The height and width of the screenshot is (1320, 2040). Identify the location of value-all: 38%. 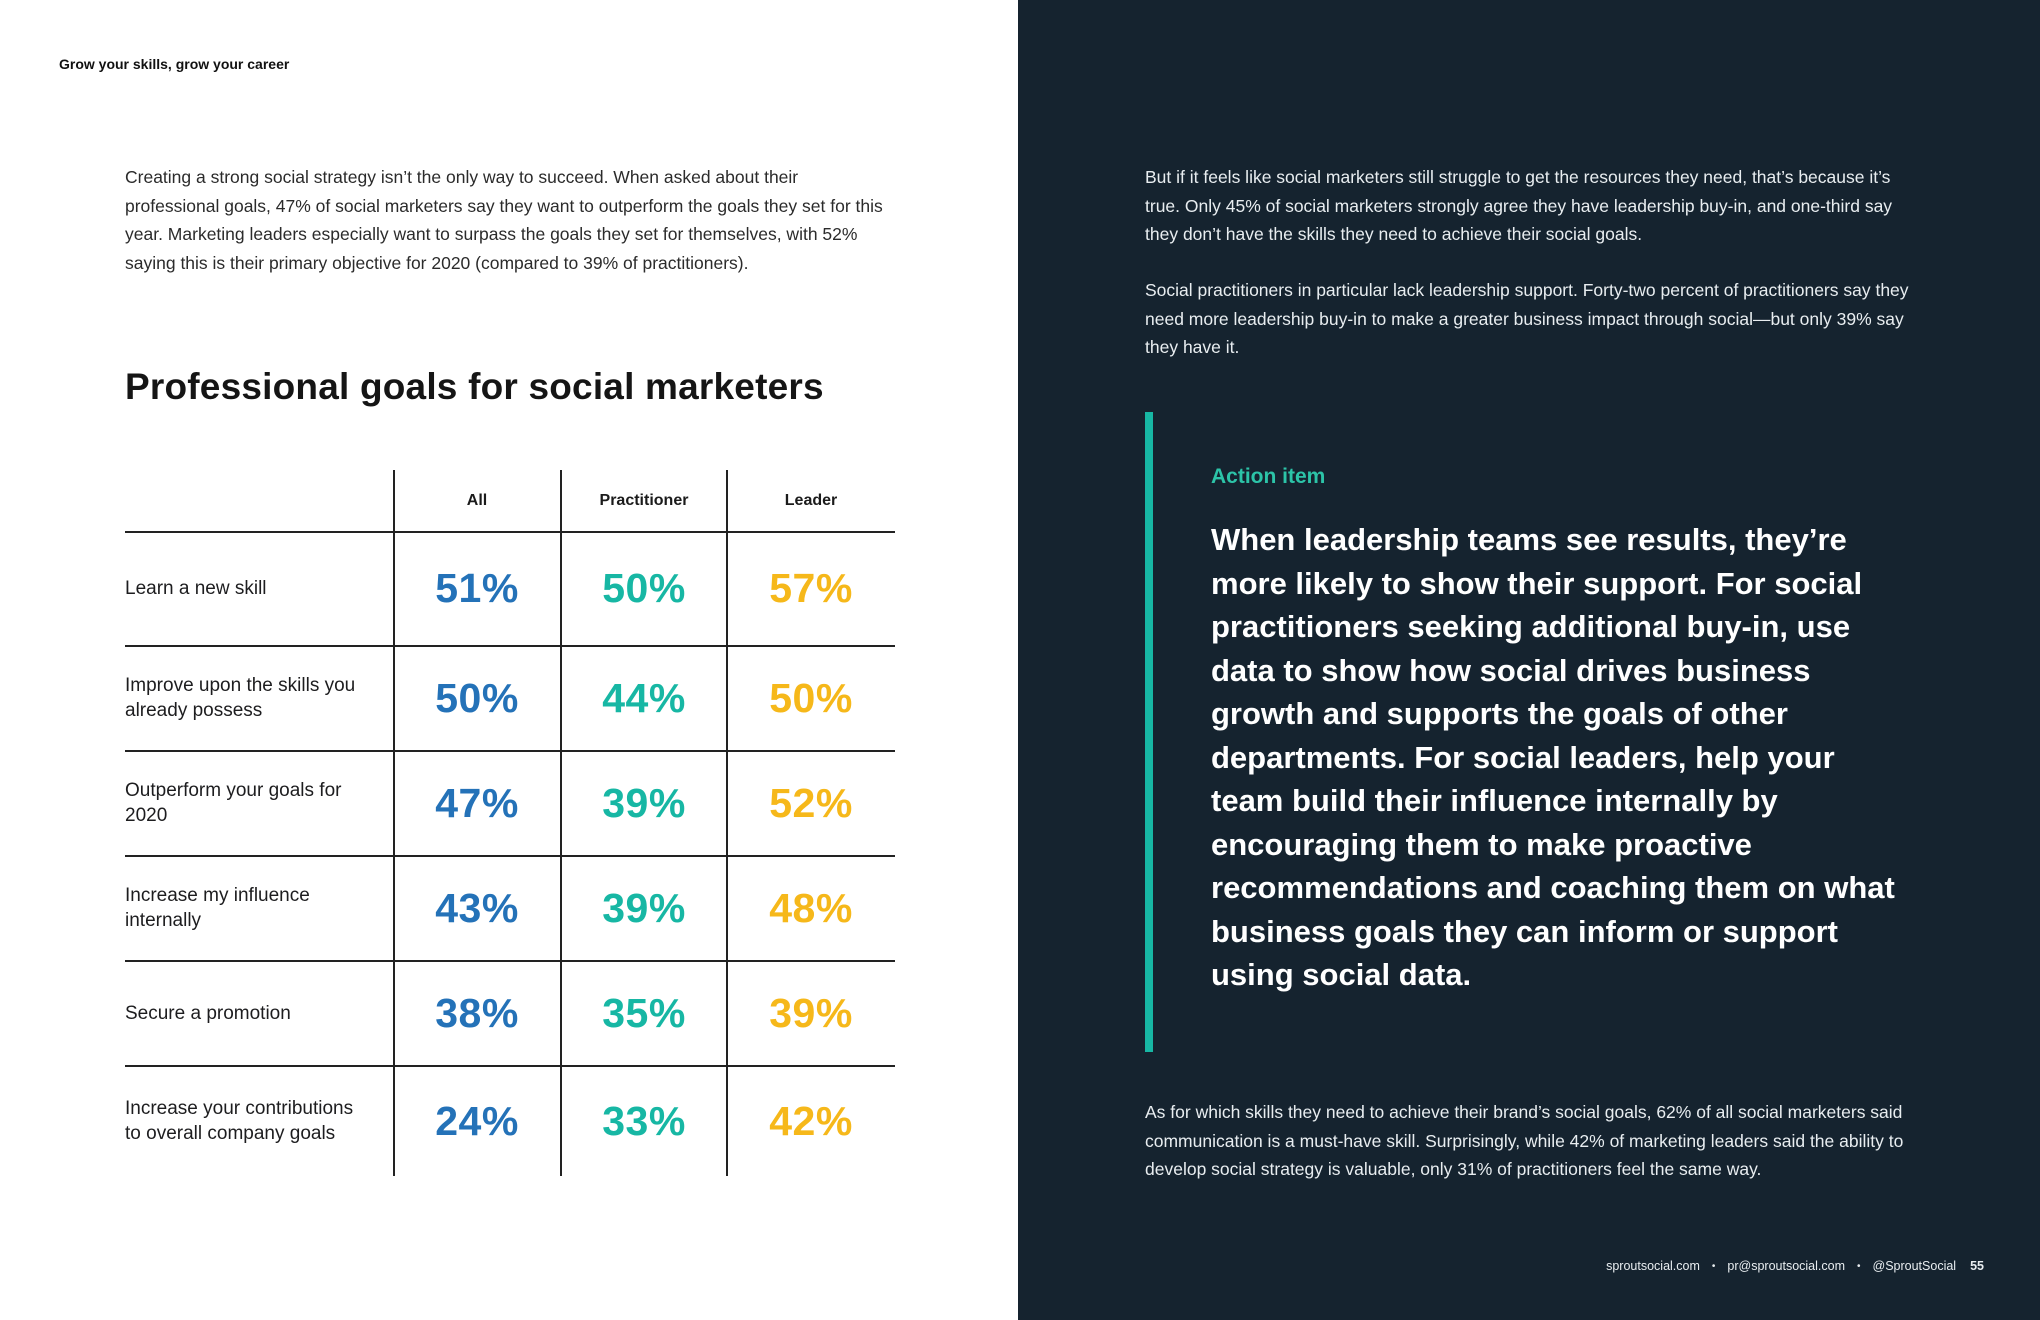
(477, 1012).